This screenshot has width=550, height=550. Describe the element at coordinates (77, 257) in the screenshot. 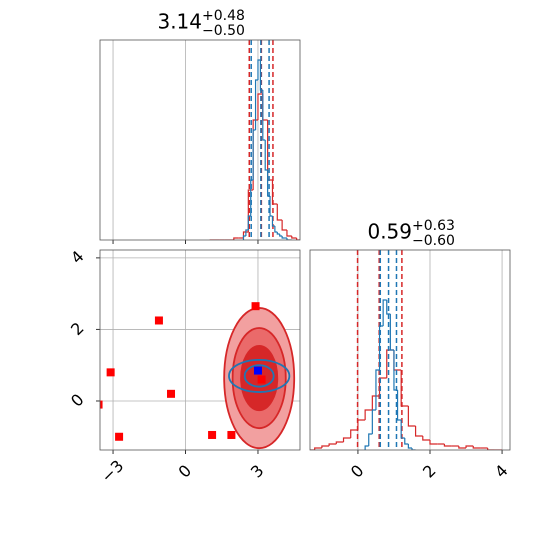

I see `y-tick-label: 4` at that location.